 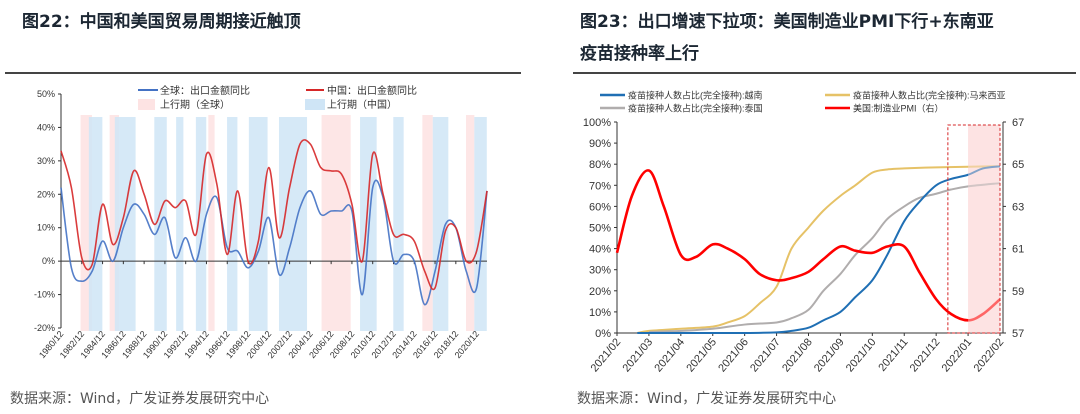 I want to click on right-y-tick-label: 61, so click(x=1018, y=250).